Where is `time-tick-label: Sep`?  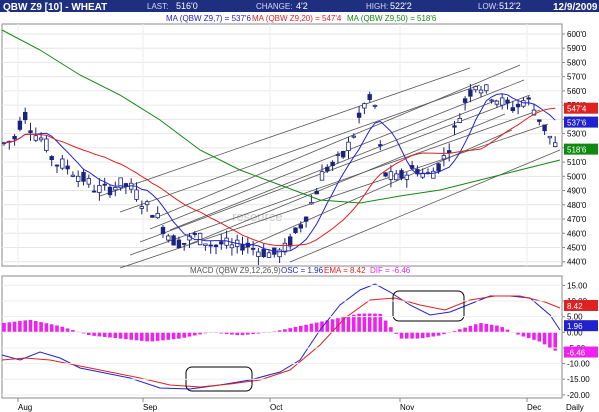
time-tick-label: Sep is located at coordinates (150, 407).